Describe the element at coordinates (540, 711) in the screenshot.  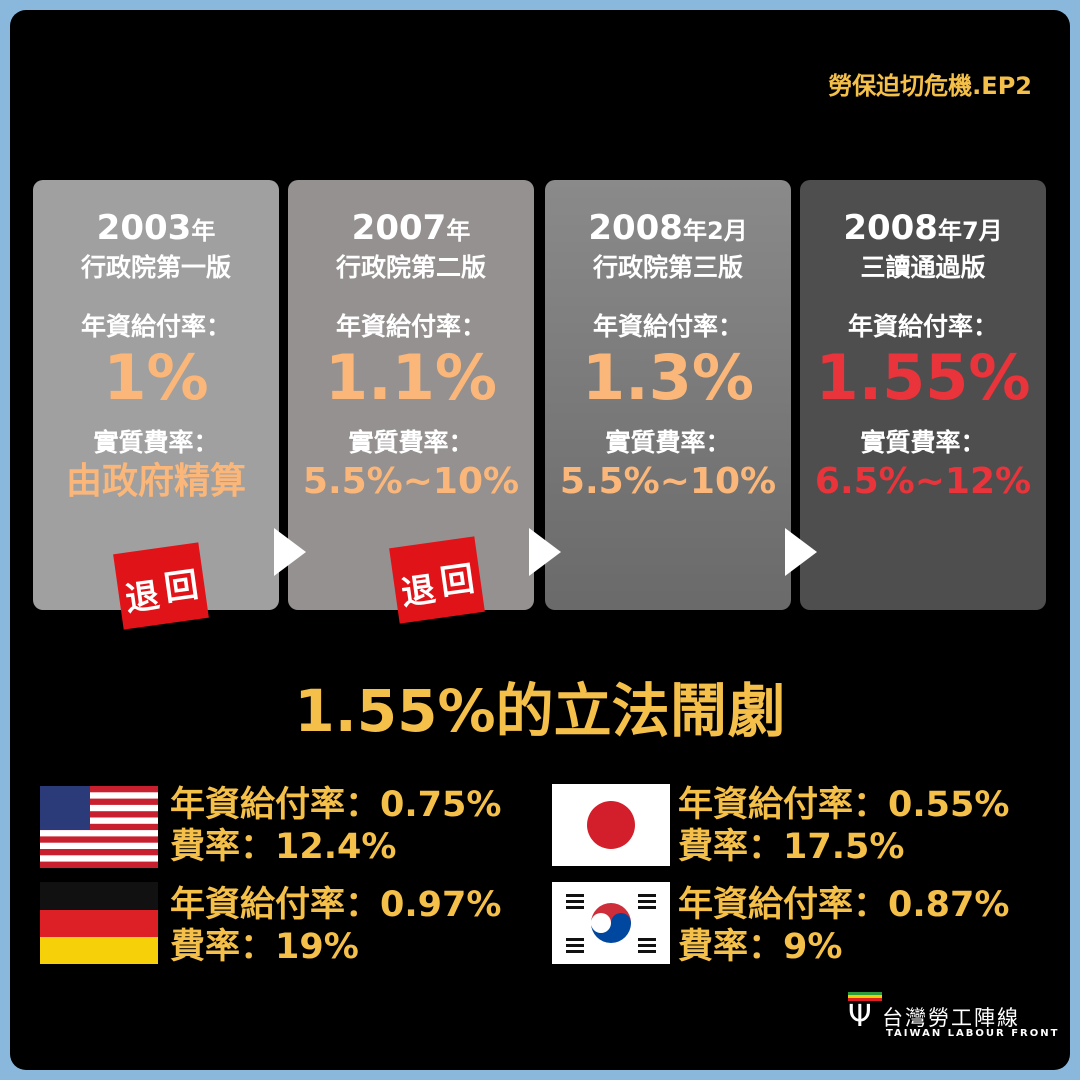
I see `headline: 1.55%的立法鬧劇` at that location.